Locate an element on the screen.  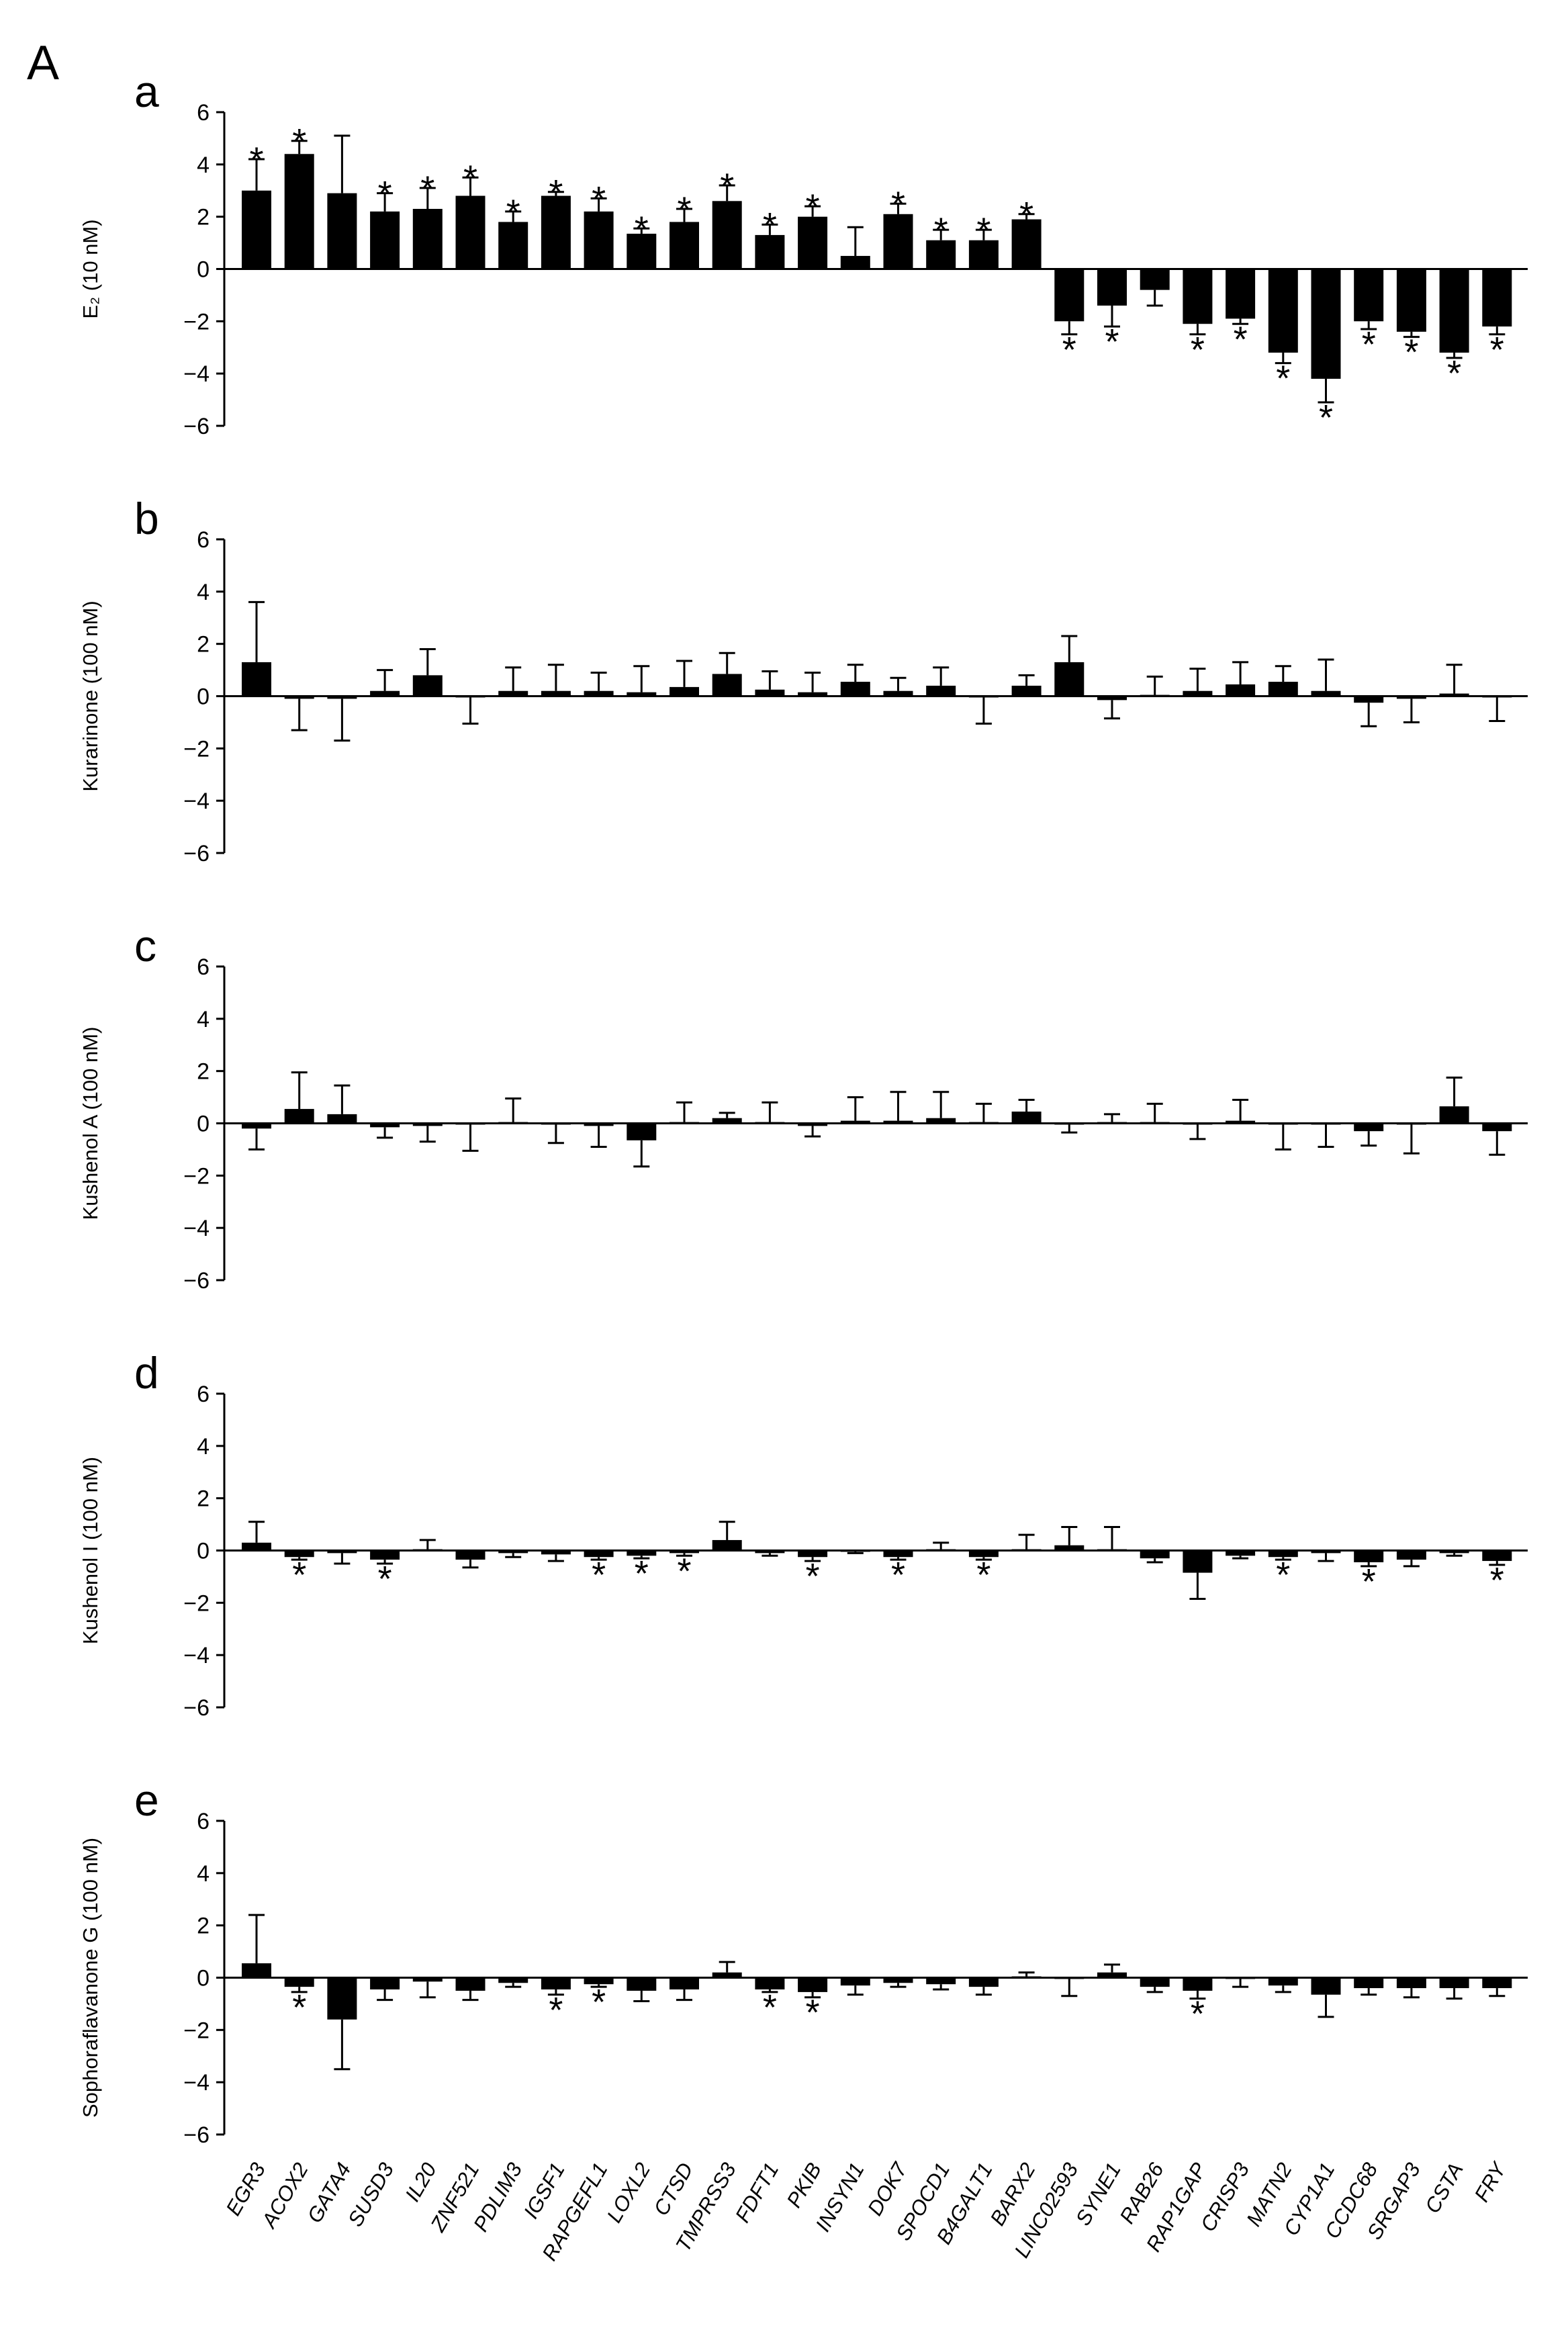
y-tick-label: −4 is located at coordinates (196, 2083).